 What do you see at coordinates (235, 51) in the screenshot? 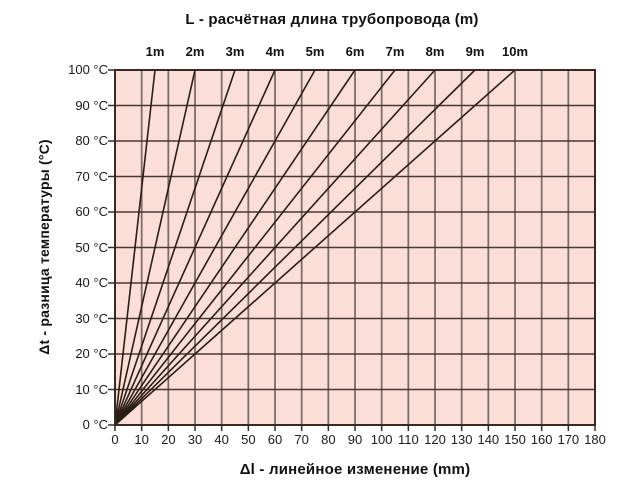
I see `pipe-length-label-3m: 3m` at bounding box center [235, 51].